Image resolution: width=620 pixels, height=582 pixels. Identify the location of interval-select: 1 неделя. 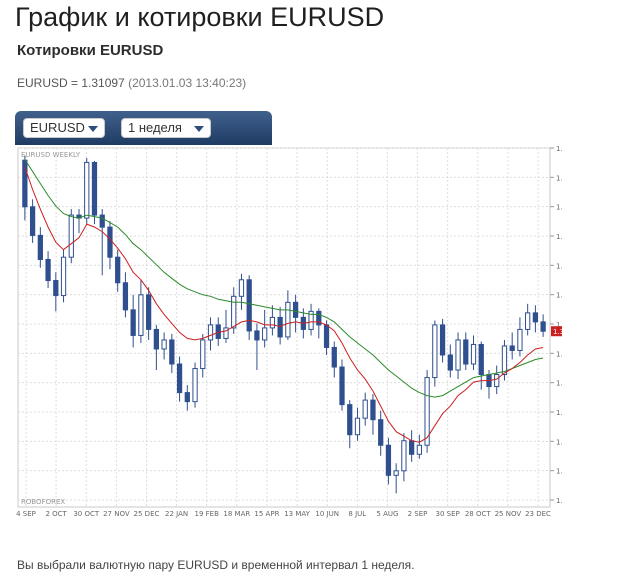
(166, 128).